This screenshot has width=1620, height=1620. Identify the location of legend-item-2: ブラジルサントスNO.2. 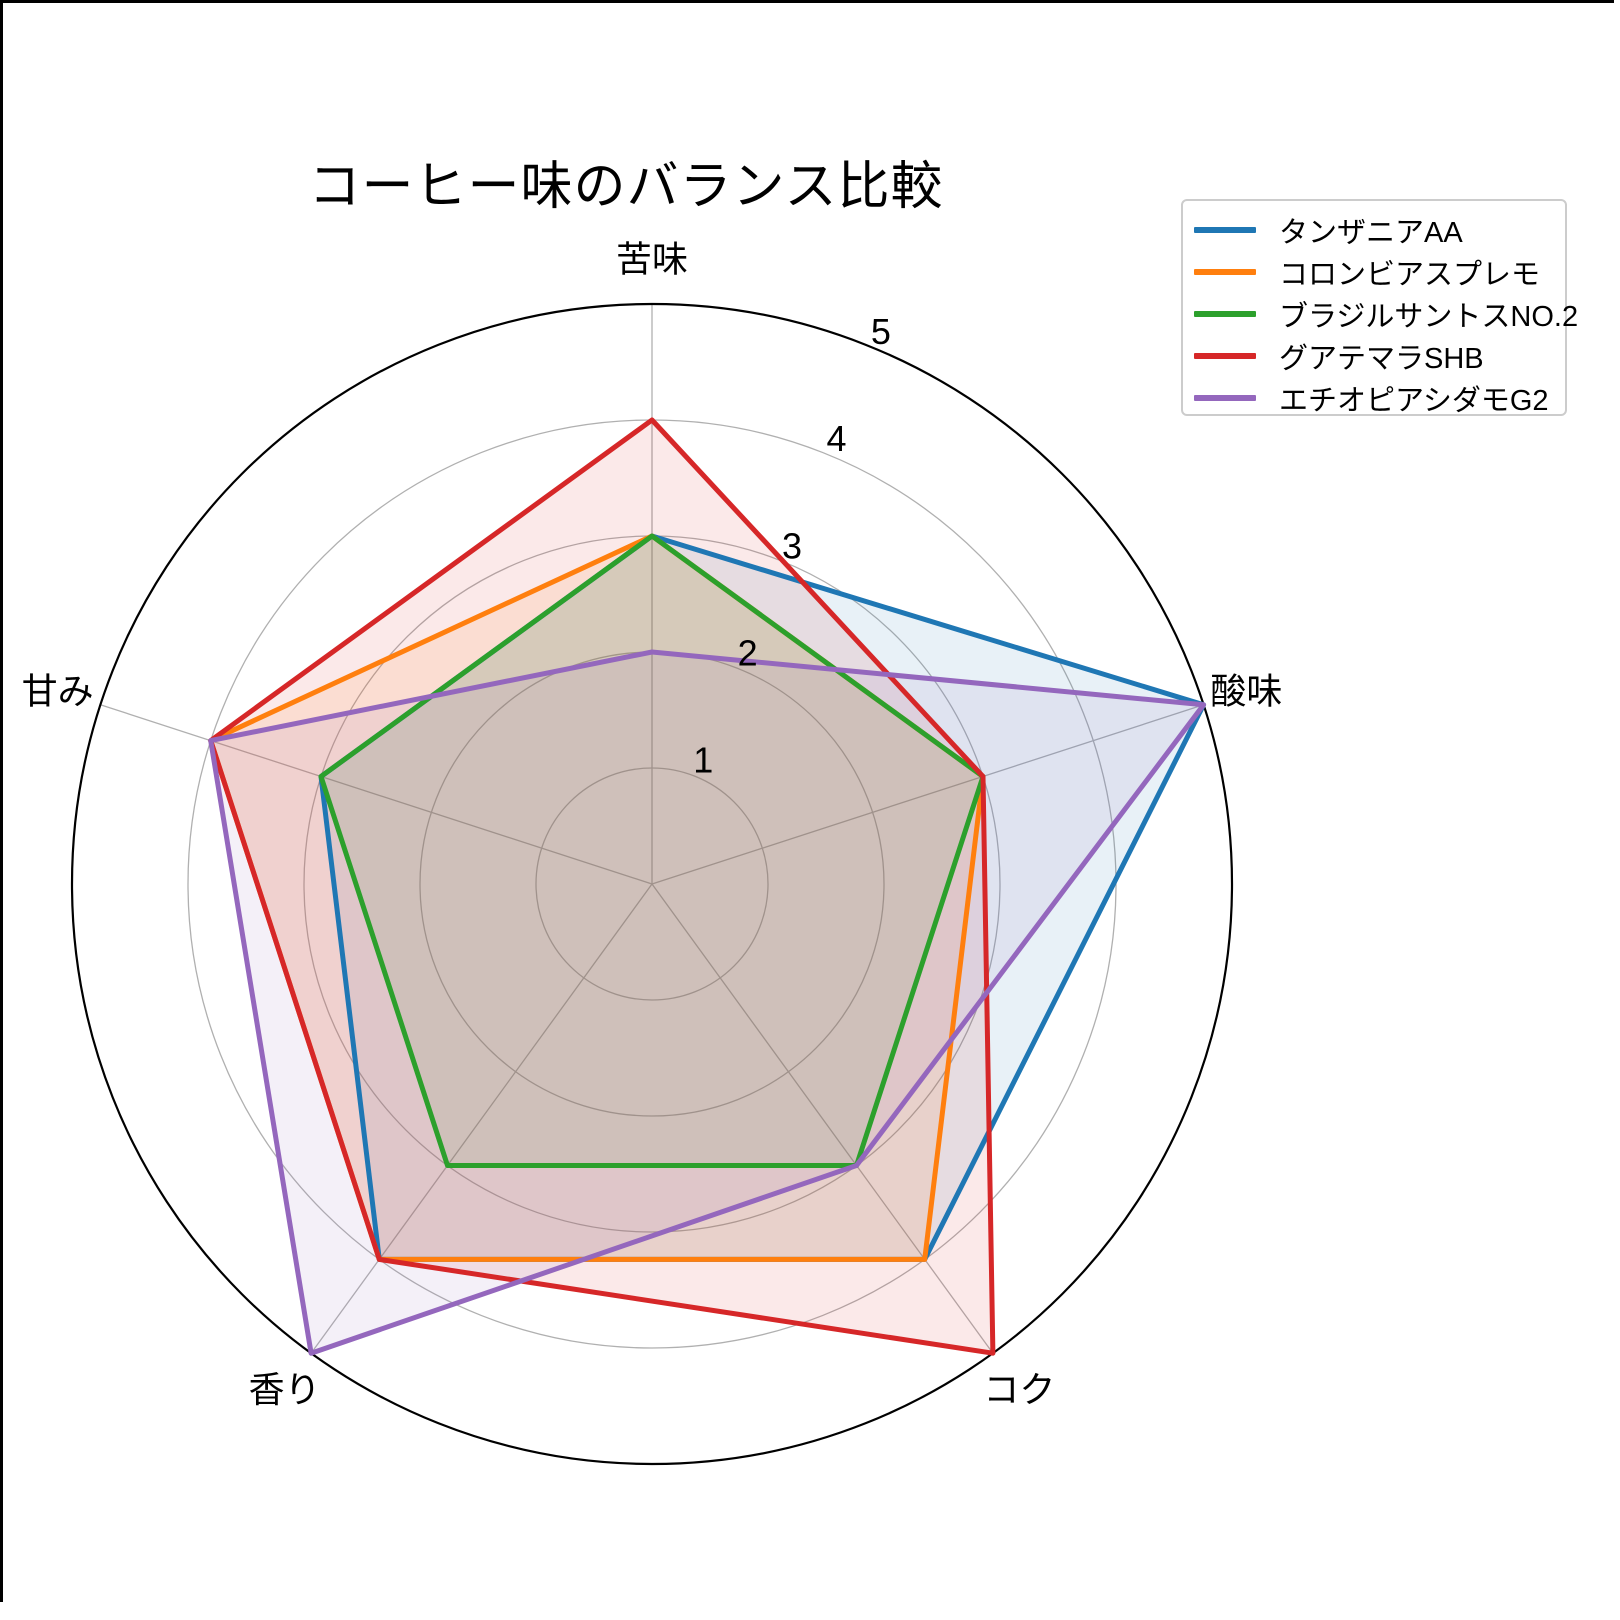
(1382, 314).